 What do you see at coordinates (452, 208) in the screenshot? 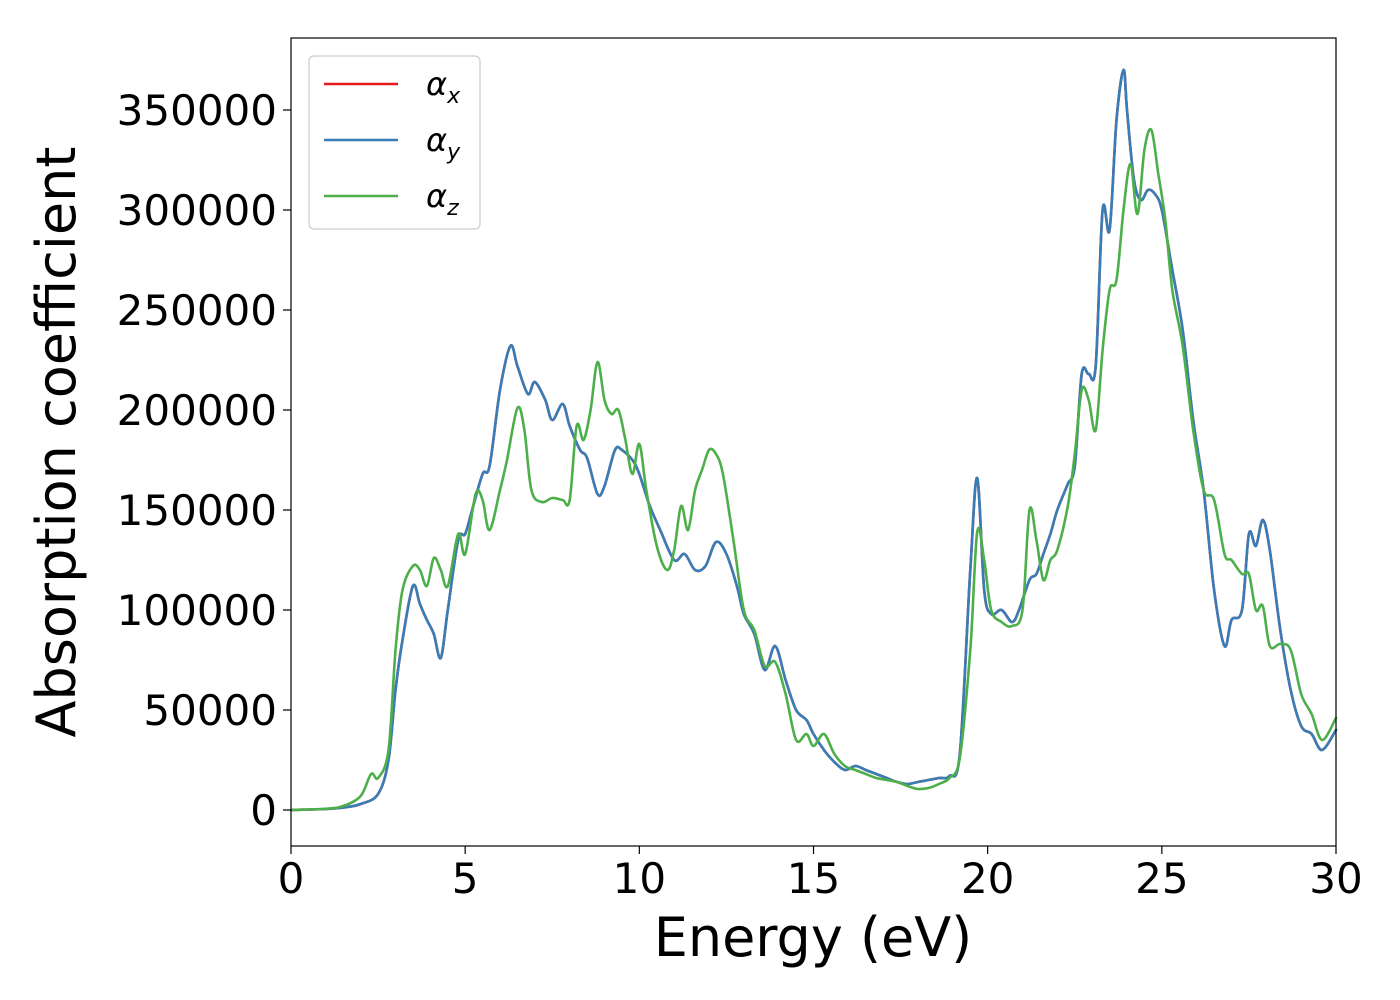
I see `legend-subscript: z` at bounding box center [452, 208].